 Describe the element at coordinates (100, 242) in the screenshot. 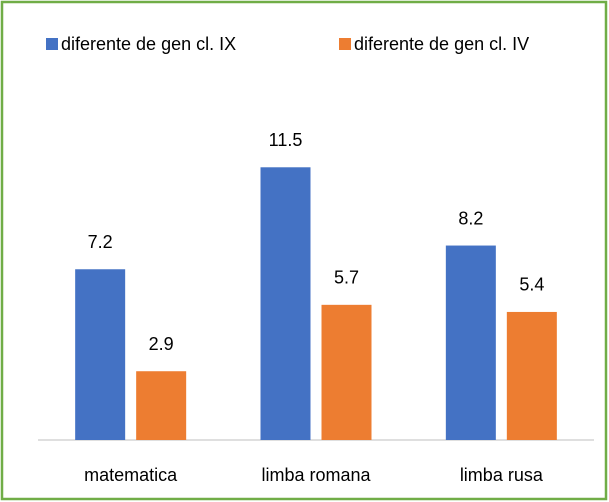

I see `value-label: 7.2` at that location.